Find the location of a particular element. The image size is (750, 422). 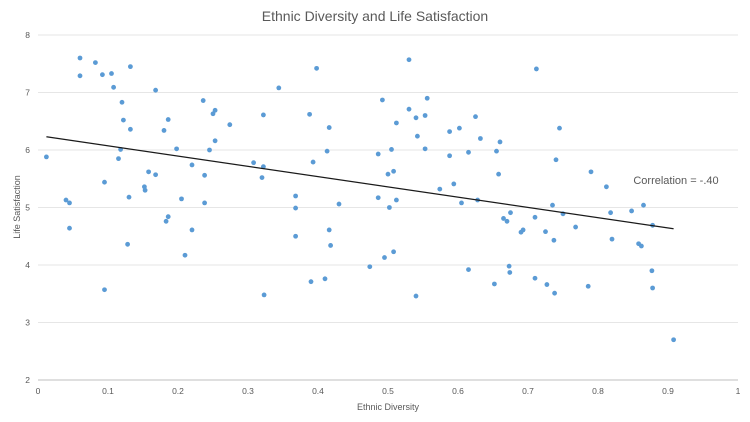

y-tick-label: 5 is located at coordinates (27, 208).